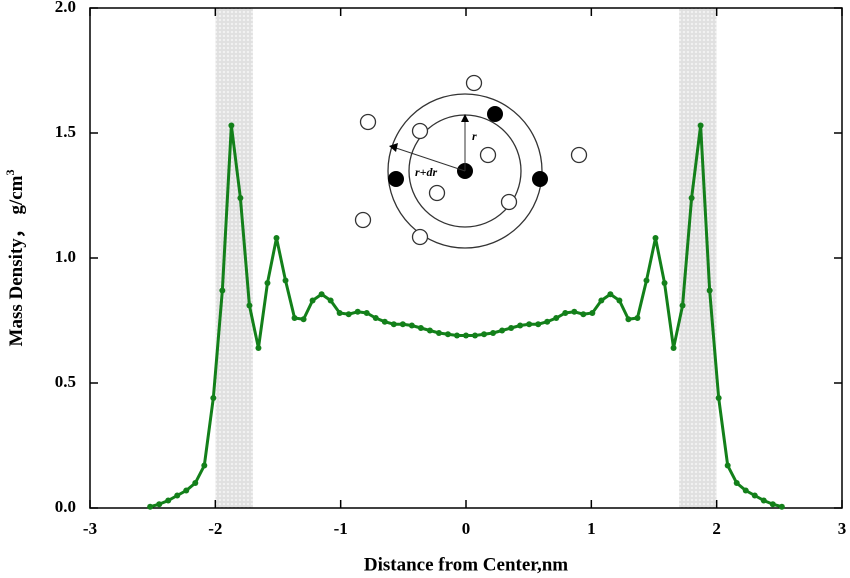  I want to click on annotation: r+dr, so click(426, 172).